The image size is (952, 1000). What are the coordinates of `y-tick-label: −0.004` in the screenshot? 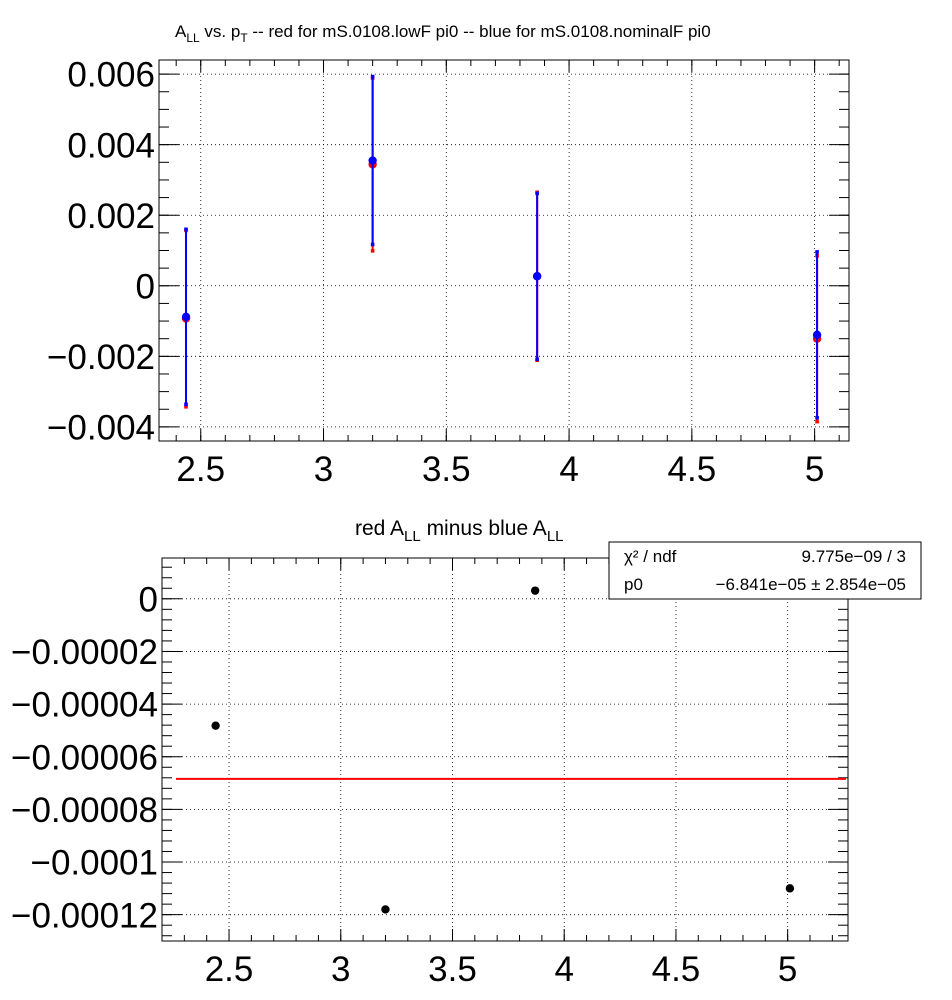 It's located at (101, 427).